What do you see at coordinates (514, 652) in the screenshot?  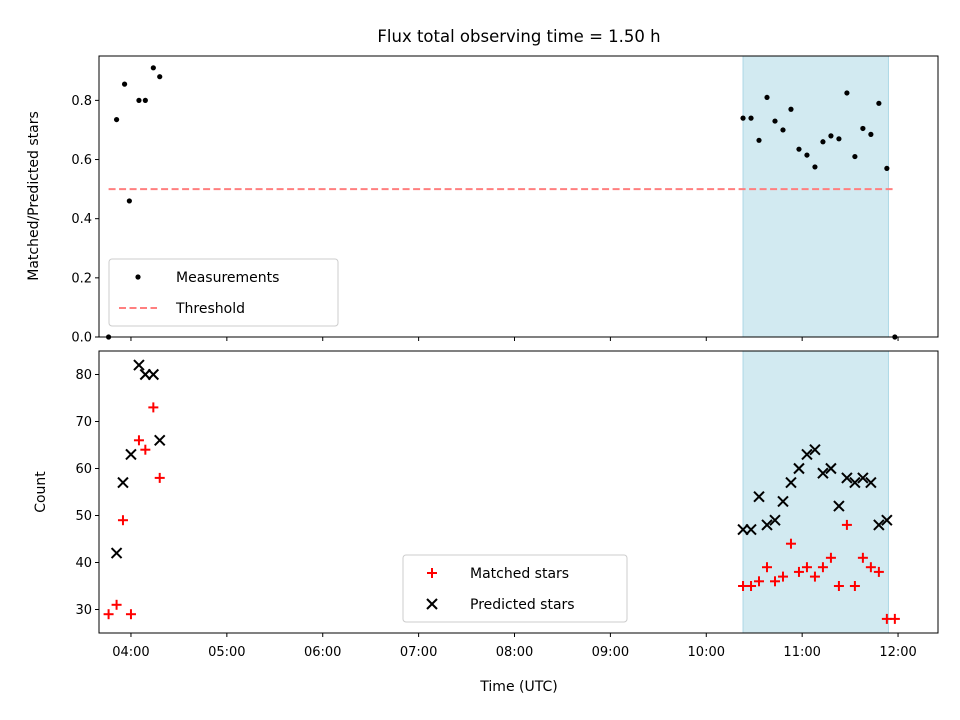 I see `x-tick-label: 08:00` at bounding box center [514, 652].